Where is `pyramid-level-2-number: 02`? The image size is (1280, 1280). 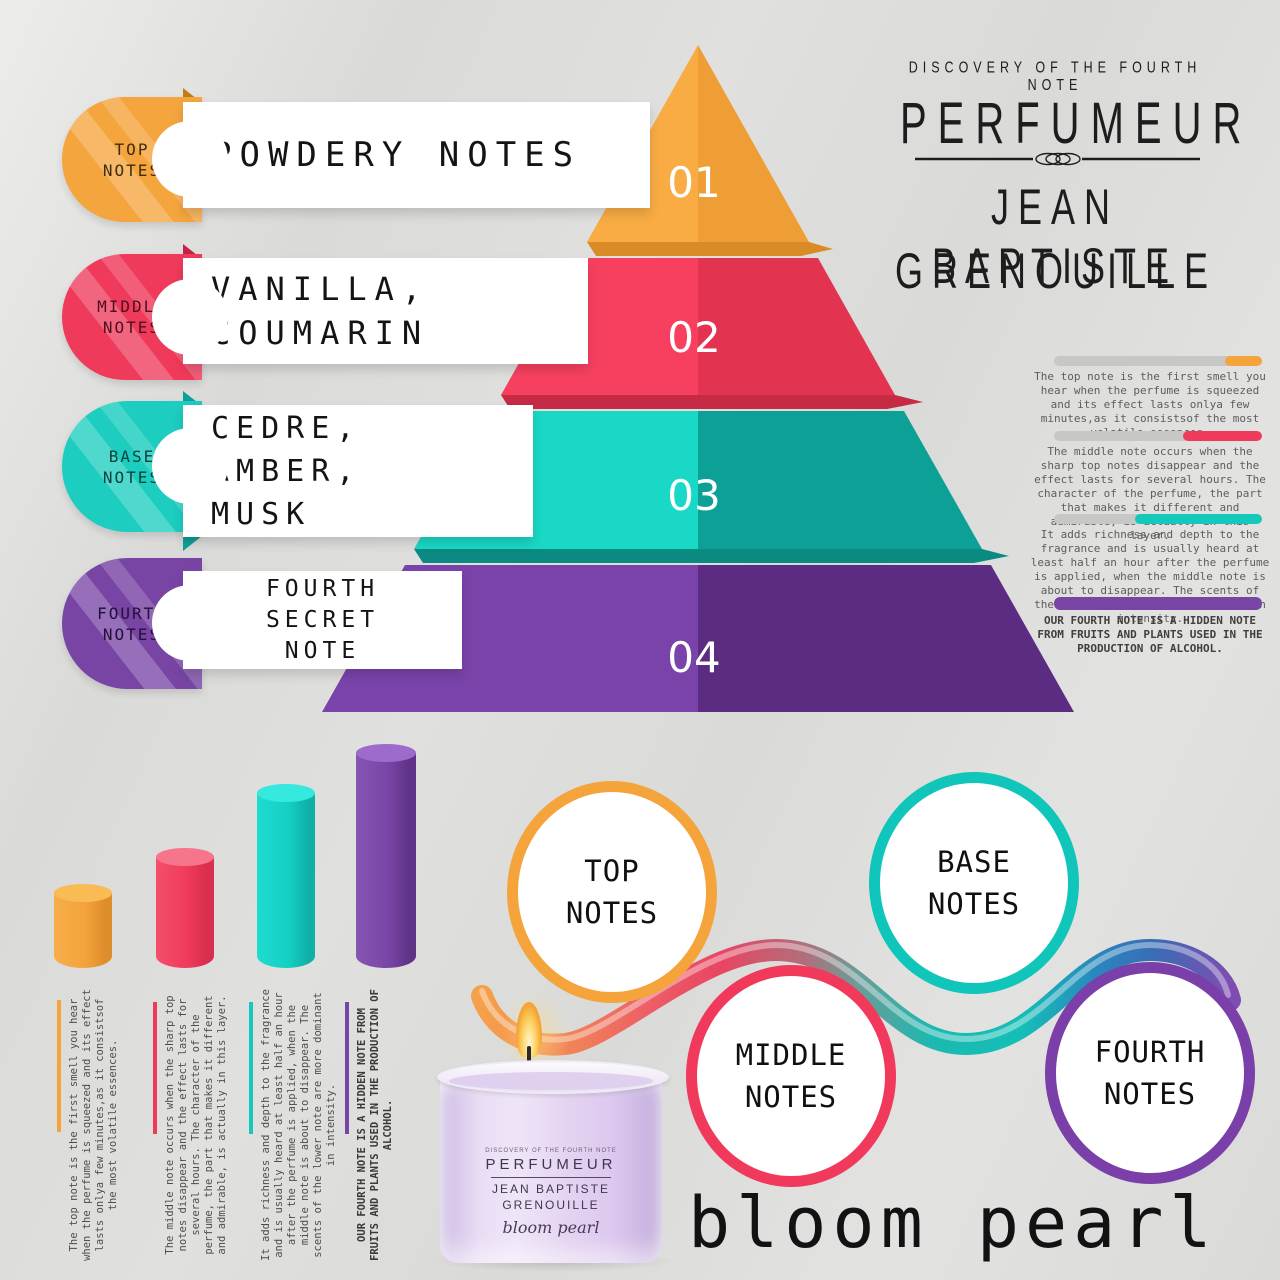
pyramid-level-2-number: 02 is located at coordinates (693, 337).